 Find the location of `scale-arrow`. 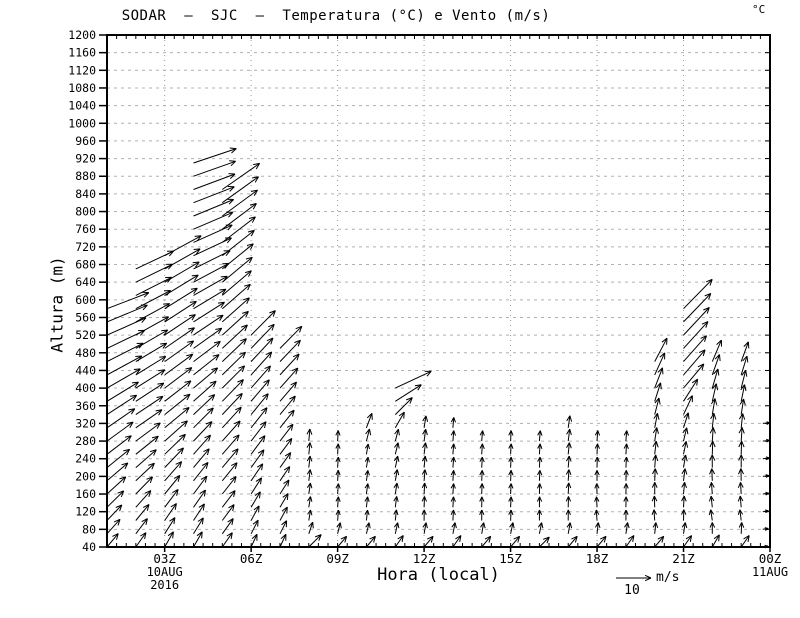

scale-arrow is located at coordinates (634, 578).